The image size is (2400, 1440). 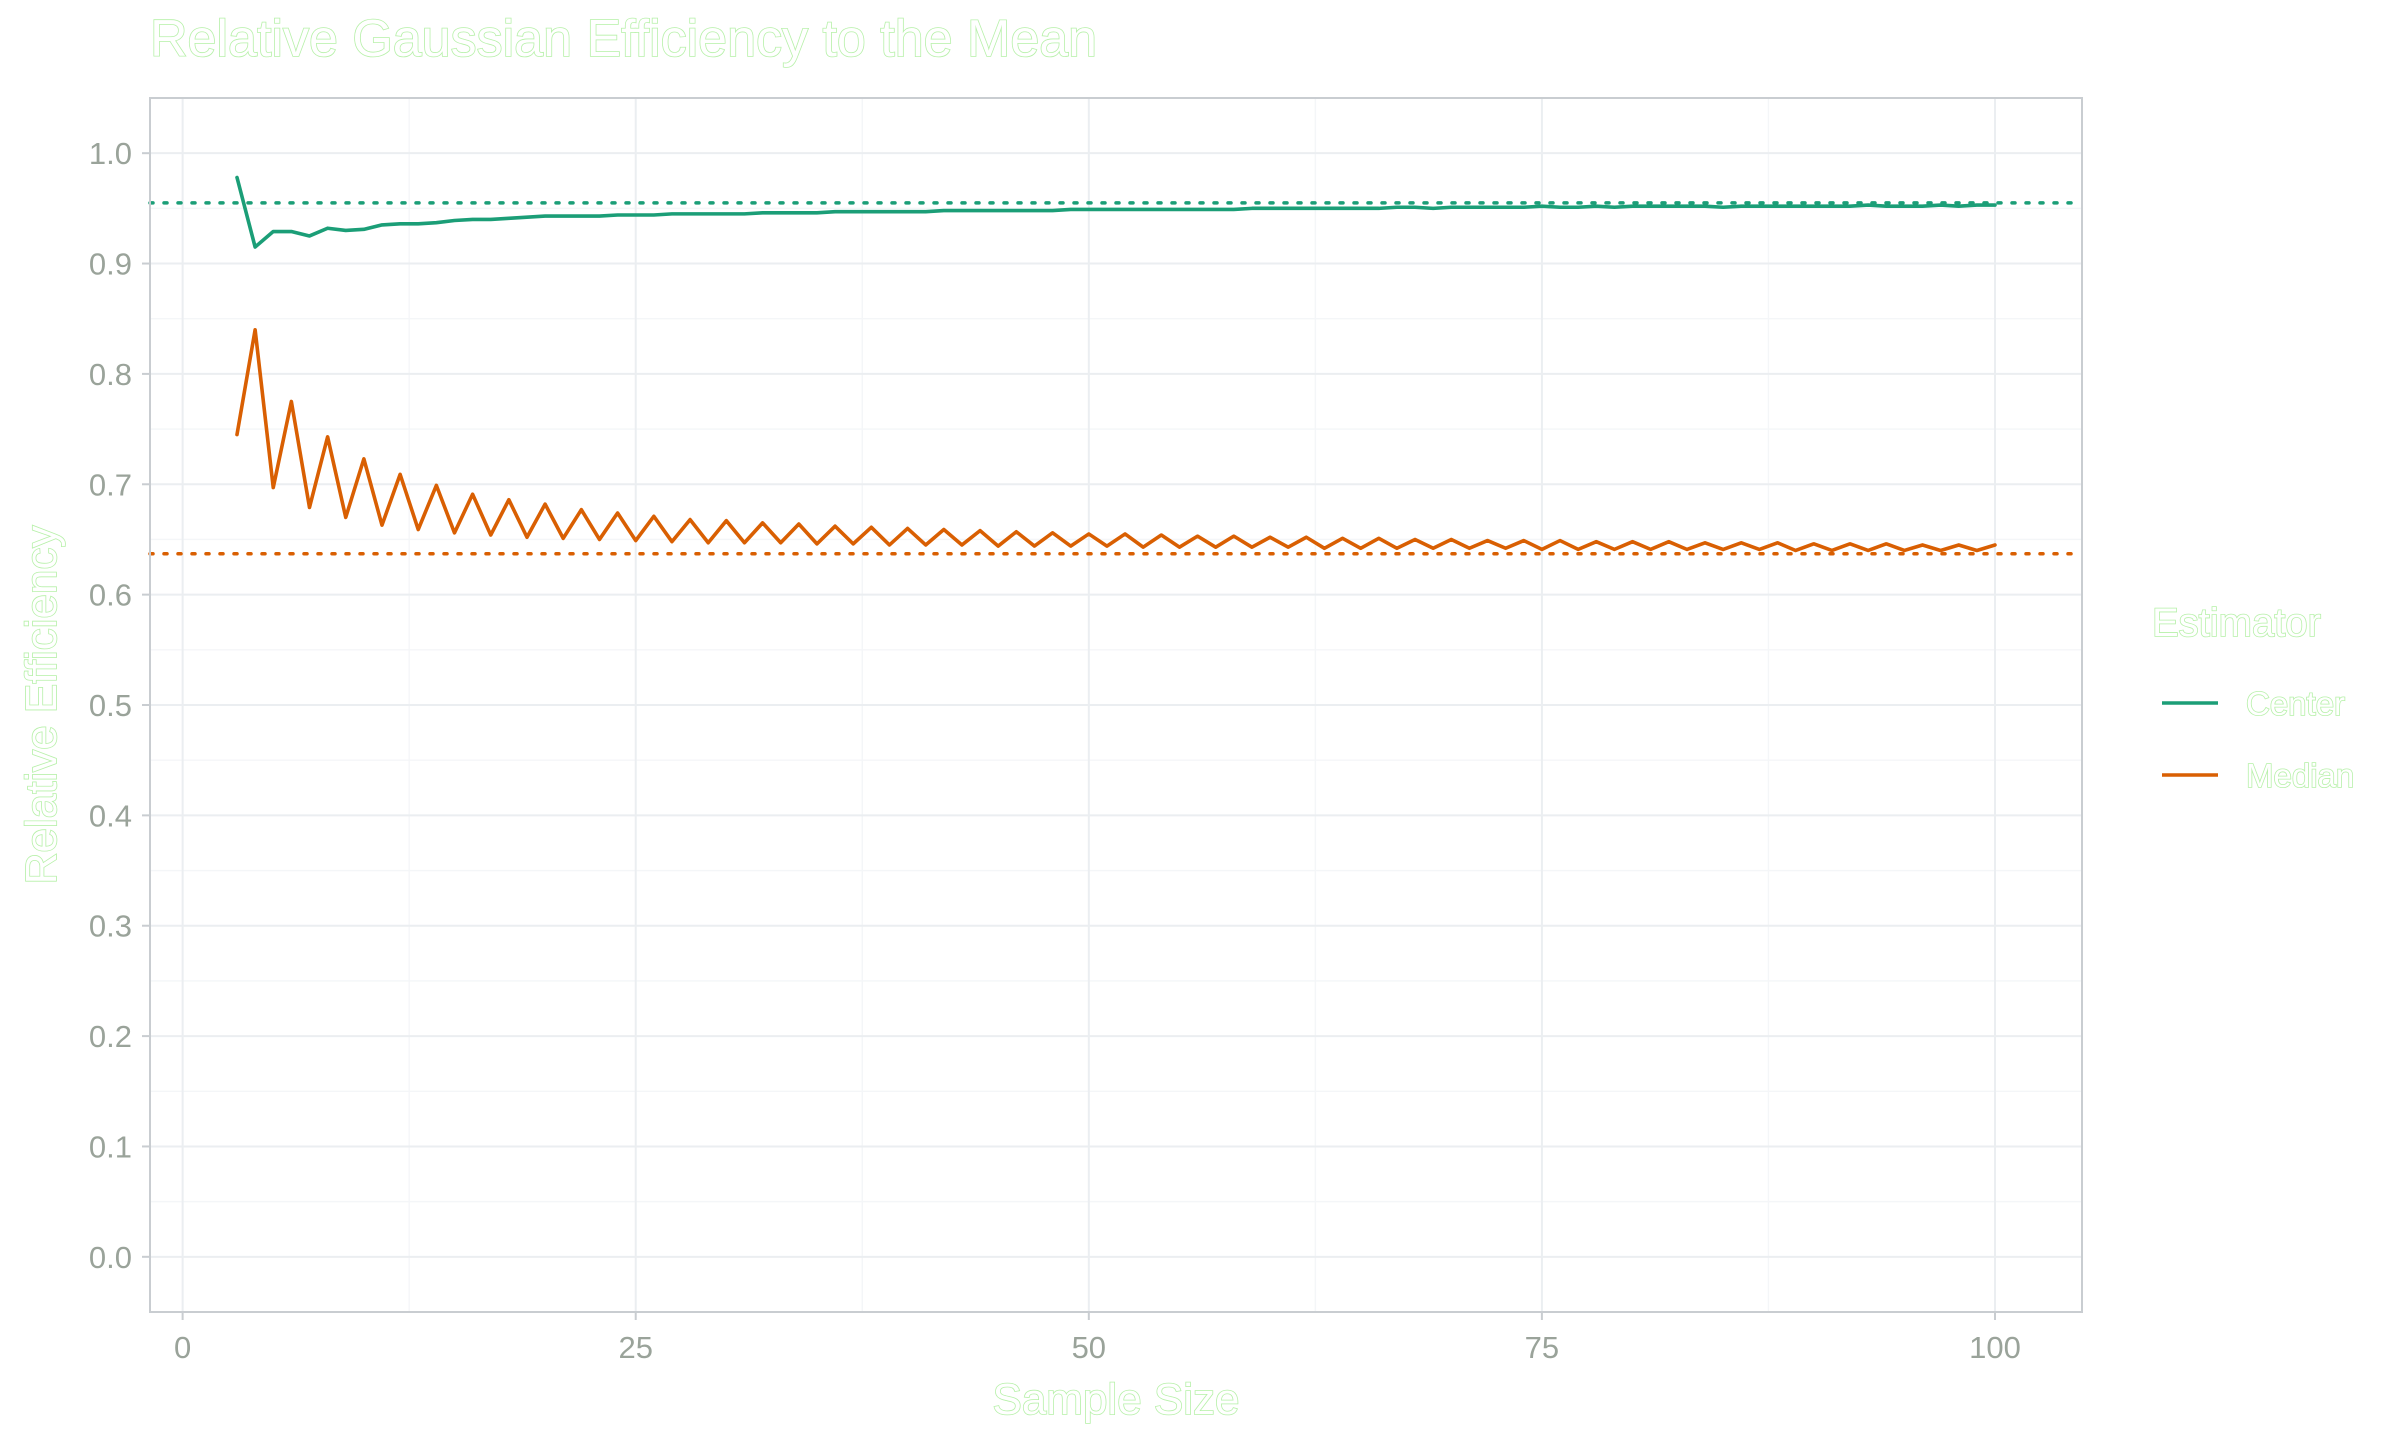 I want to click on y-tick-label: 0.7, so click(x=110, y=484).